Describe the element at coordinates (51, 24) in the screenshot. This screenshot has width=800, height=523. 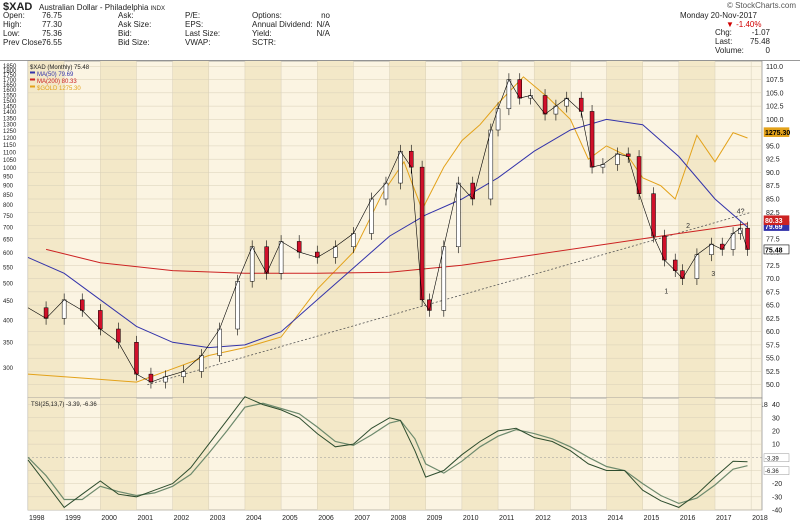
I see `quote-value: 77.30` at that location.